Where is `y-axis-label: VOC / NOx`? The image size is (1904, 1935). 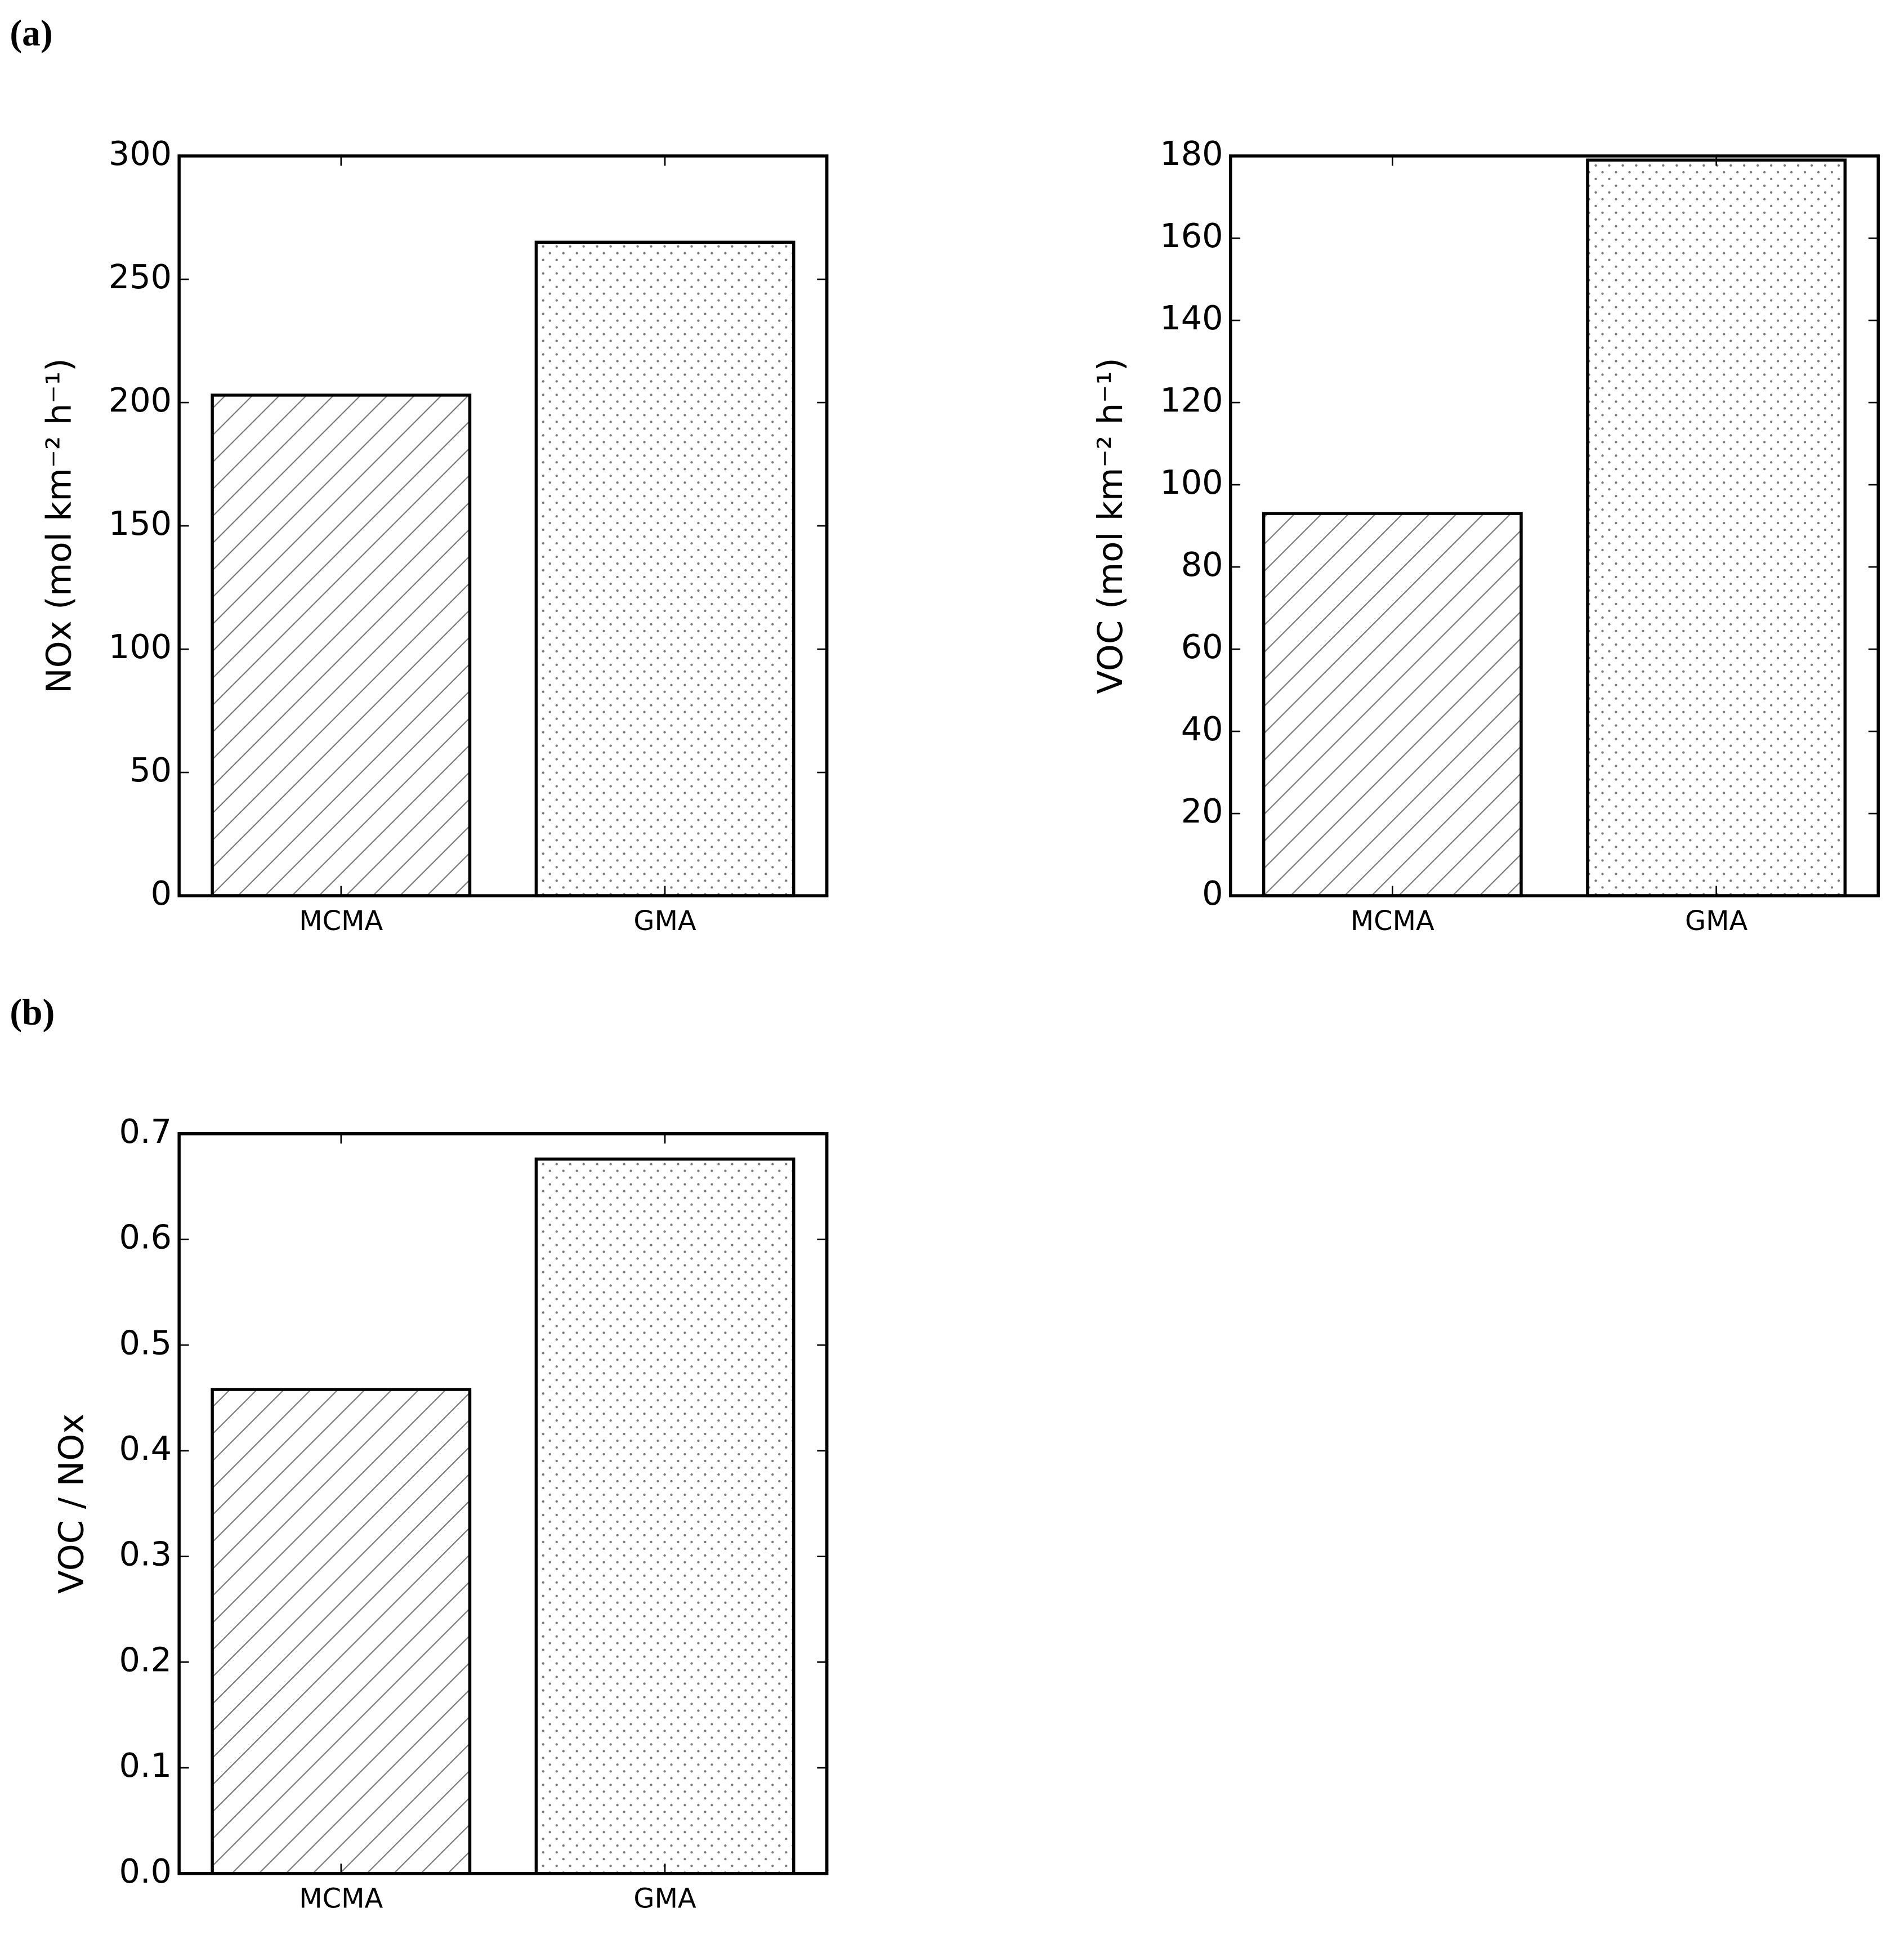 y-axis-label: VOC / NOx is located at coordinates (71, 1504).